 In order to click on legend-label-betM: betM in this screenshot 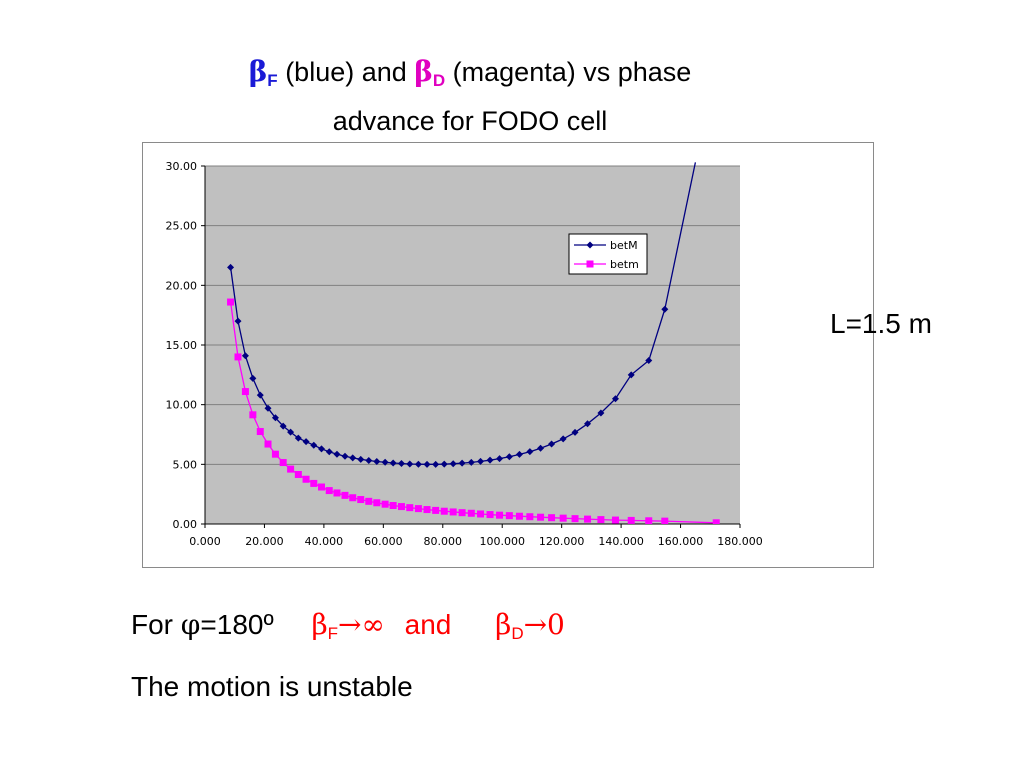, I will do `click(624, 245)`.